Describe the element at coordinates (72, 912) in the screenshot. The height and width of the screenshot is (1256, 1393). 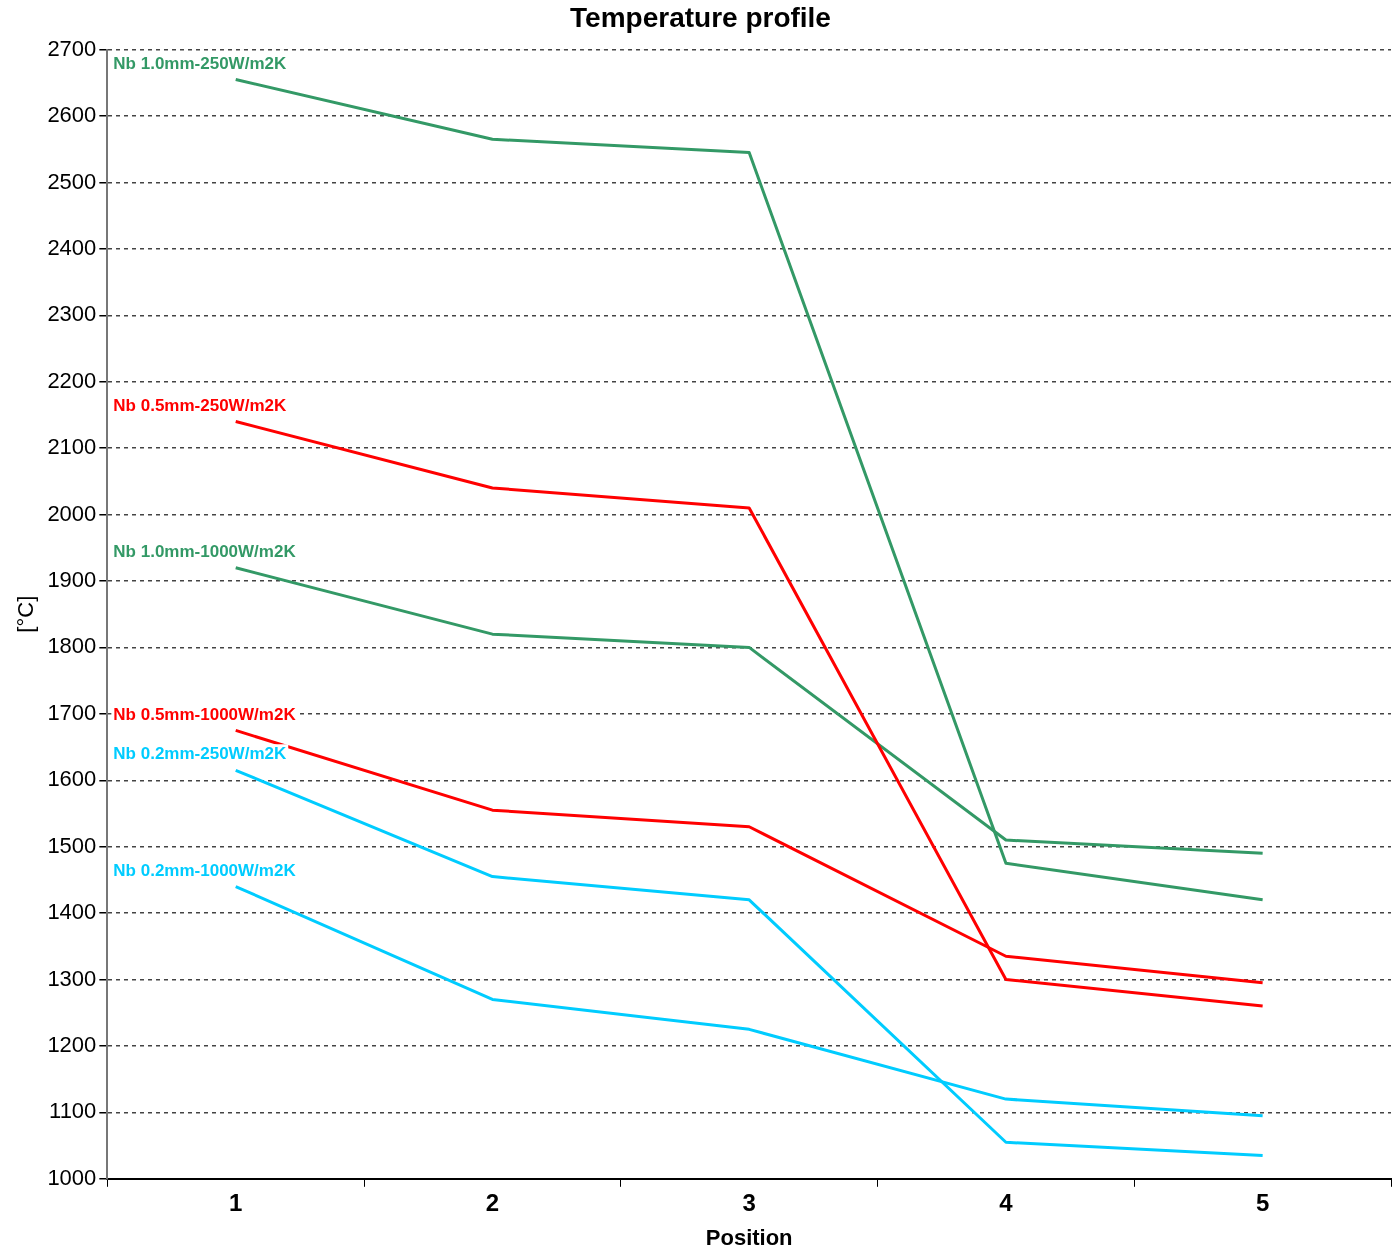
I see `y-tick-label: 1400` at that location.